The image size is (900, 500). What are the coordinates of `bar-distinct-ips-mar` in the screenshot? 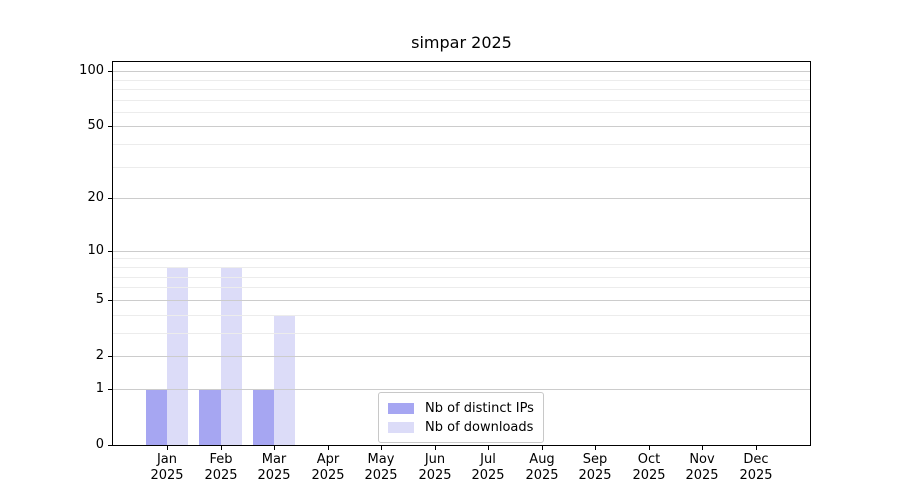 It's located at (263, 416).